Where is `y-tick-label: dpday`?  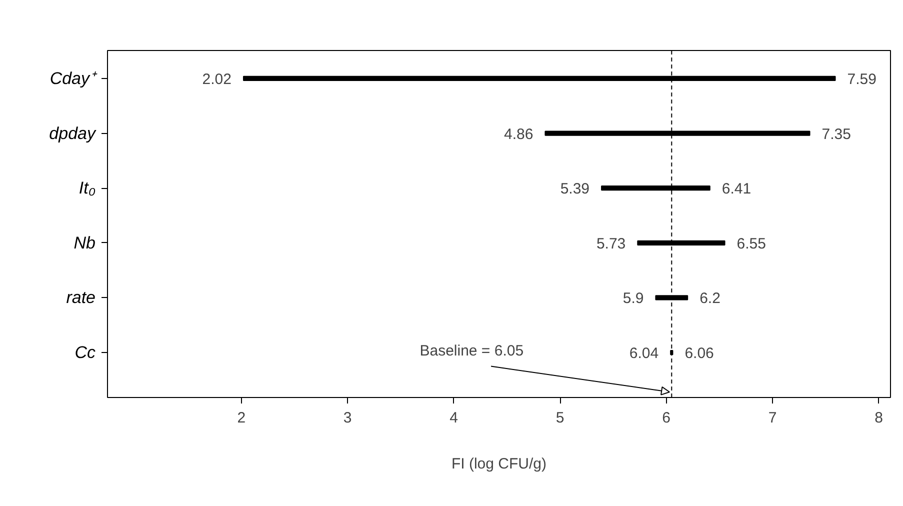 y-tick-label: dpday is located at coordinates (73, 133).